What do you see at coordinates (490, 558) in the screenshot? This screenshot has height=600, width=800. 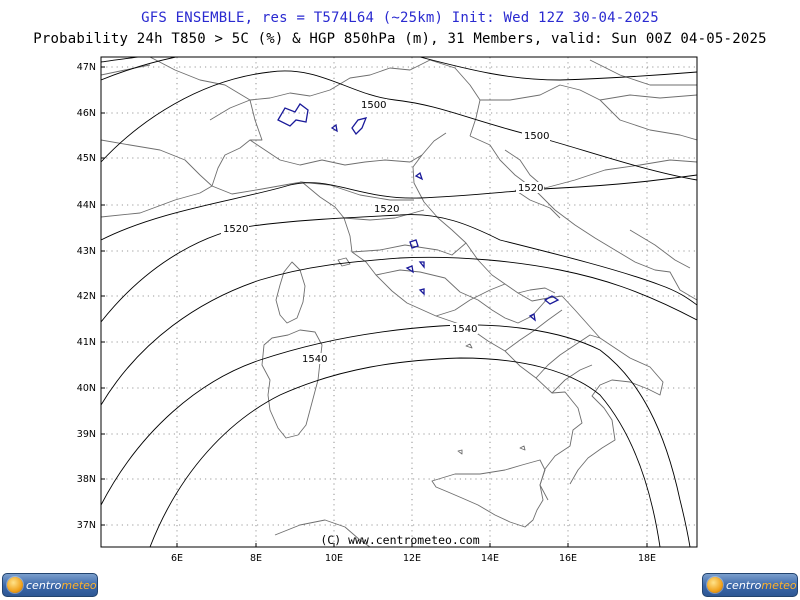 I see `lon-tick-label: 14E` at bounding box center [490, 558].